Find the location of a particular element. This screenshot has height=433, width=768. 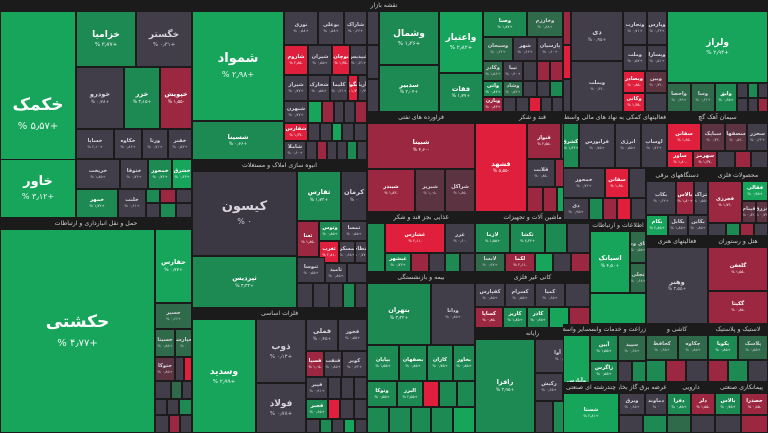

tile-shkharak: شخارک +۰٫۵۵ % is located at coordinates (319, 88).